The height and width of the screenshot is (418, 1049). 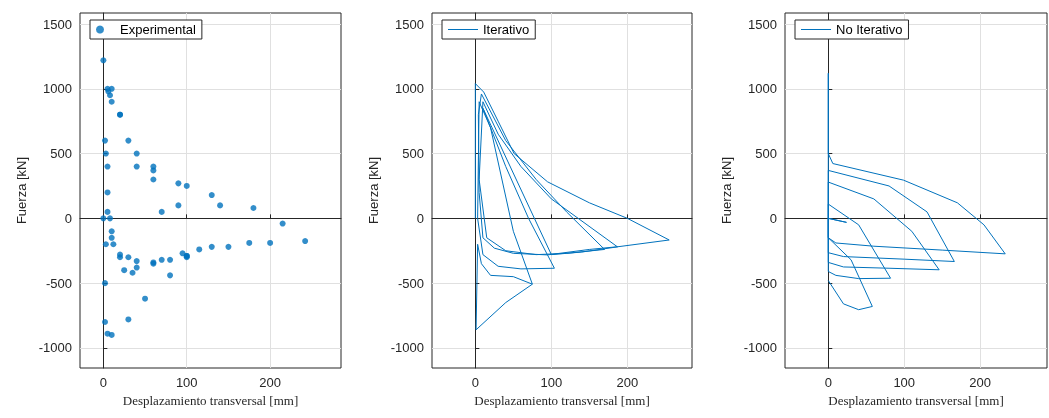 I want to click on legend-label: Experimental, so click(x=158, y=29).